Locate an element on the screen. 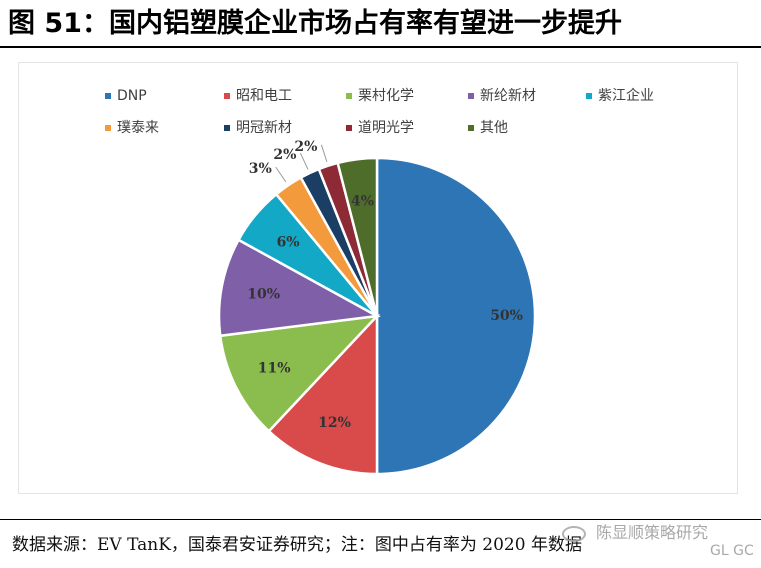  figure-title: 图 51：国内铝塑膜企业市场占有率有望进一步提升 is located at coordinates (315, 23).